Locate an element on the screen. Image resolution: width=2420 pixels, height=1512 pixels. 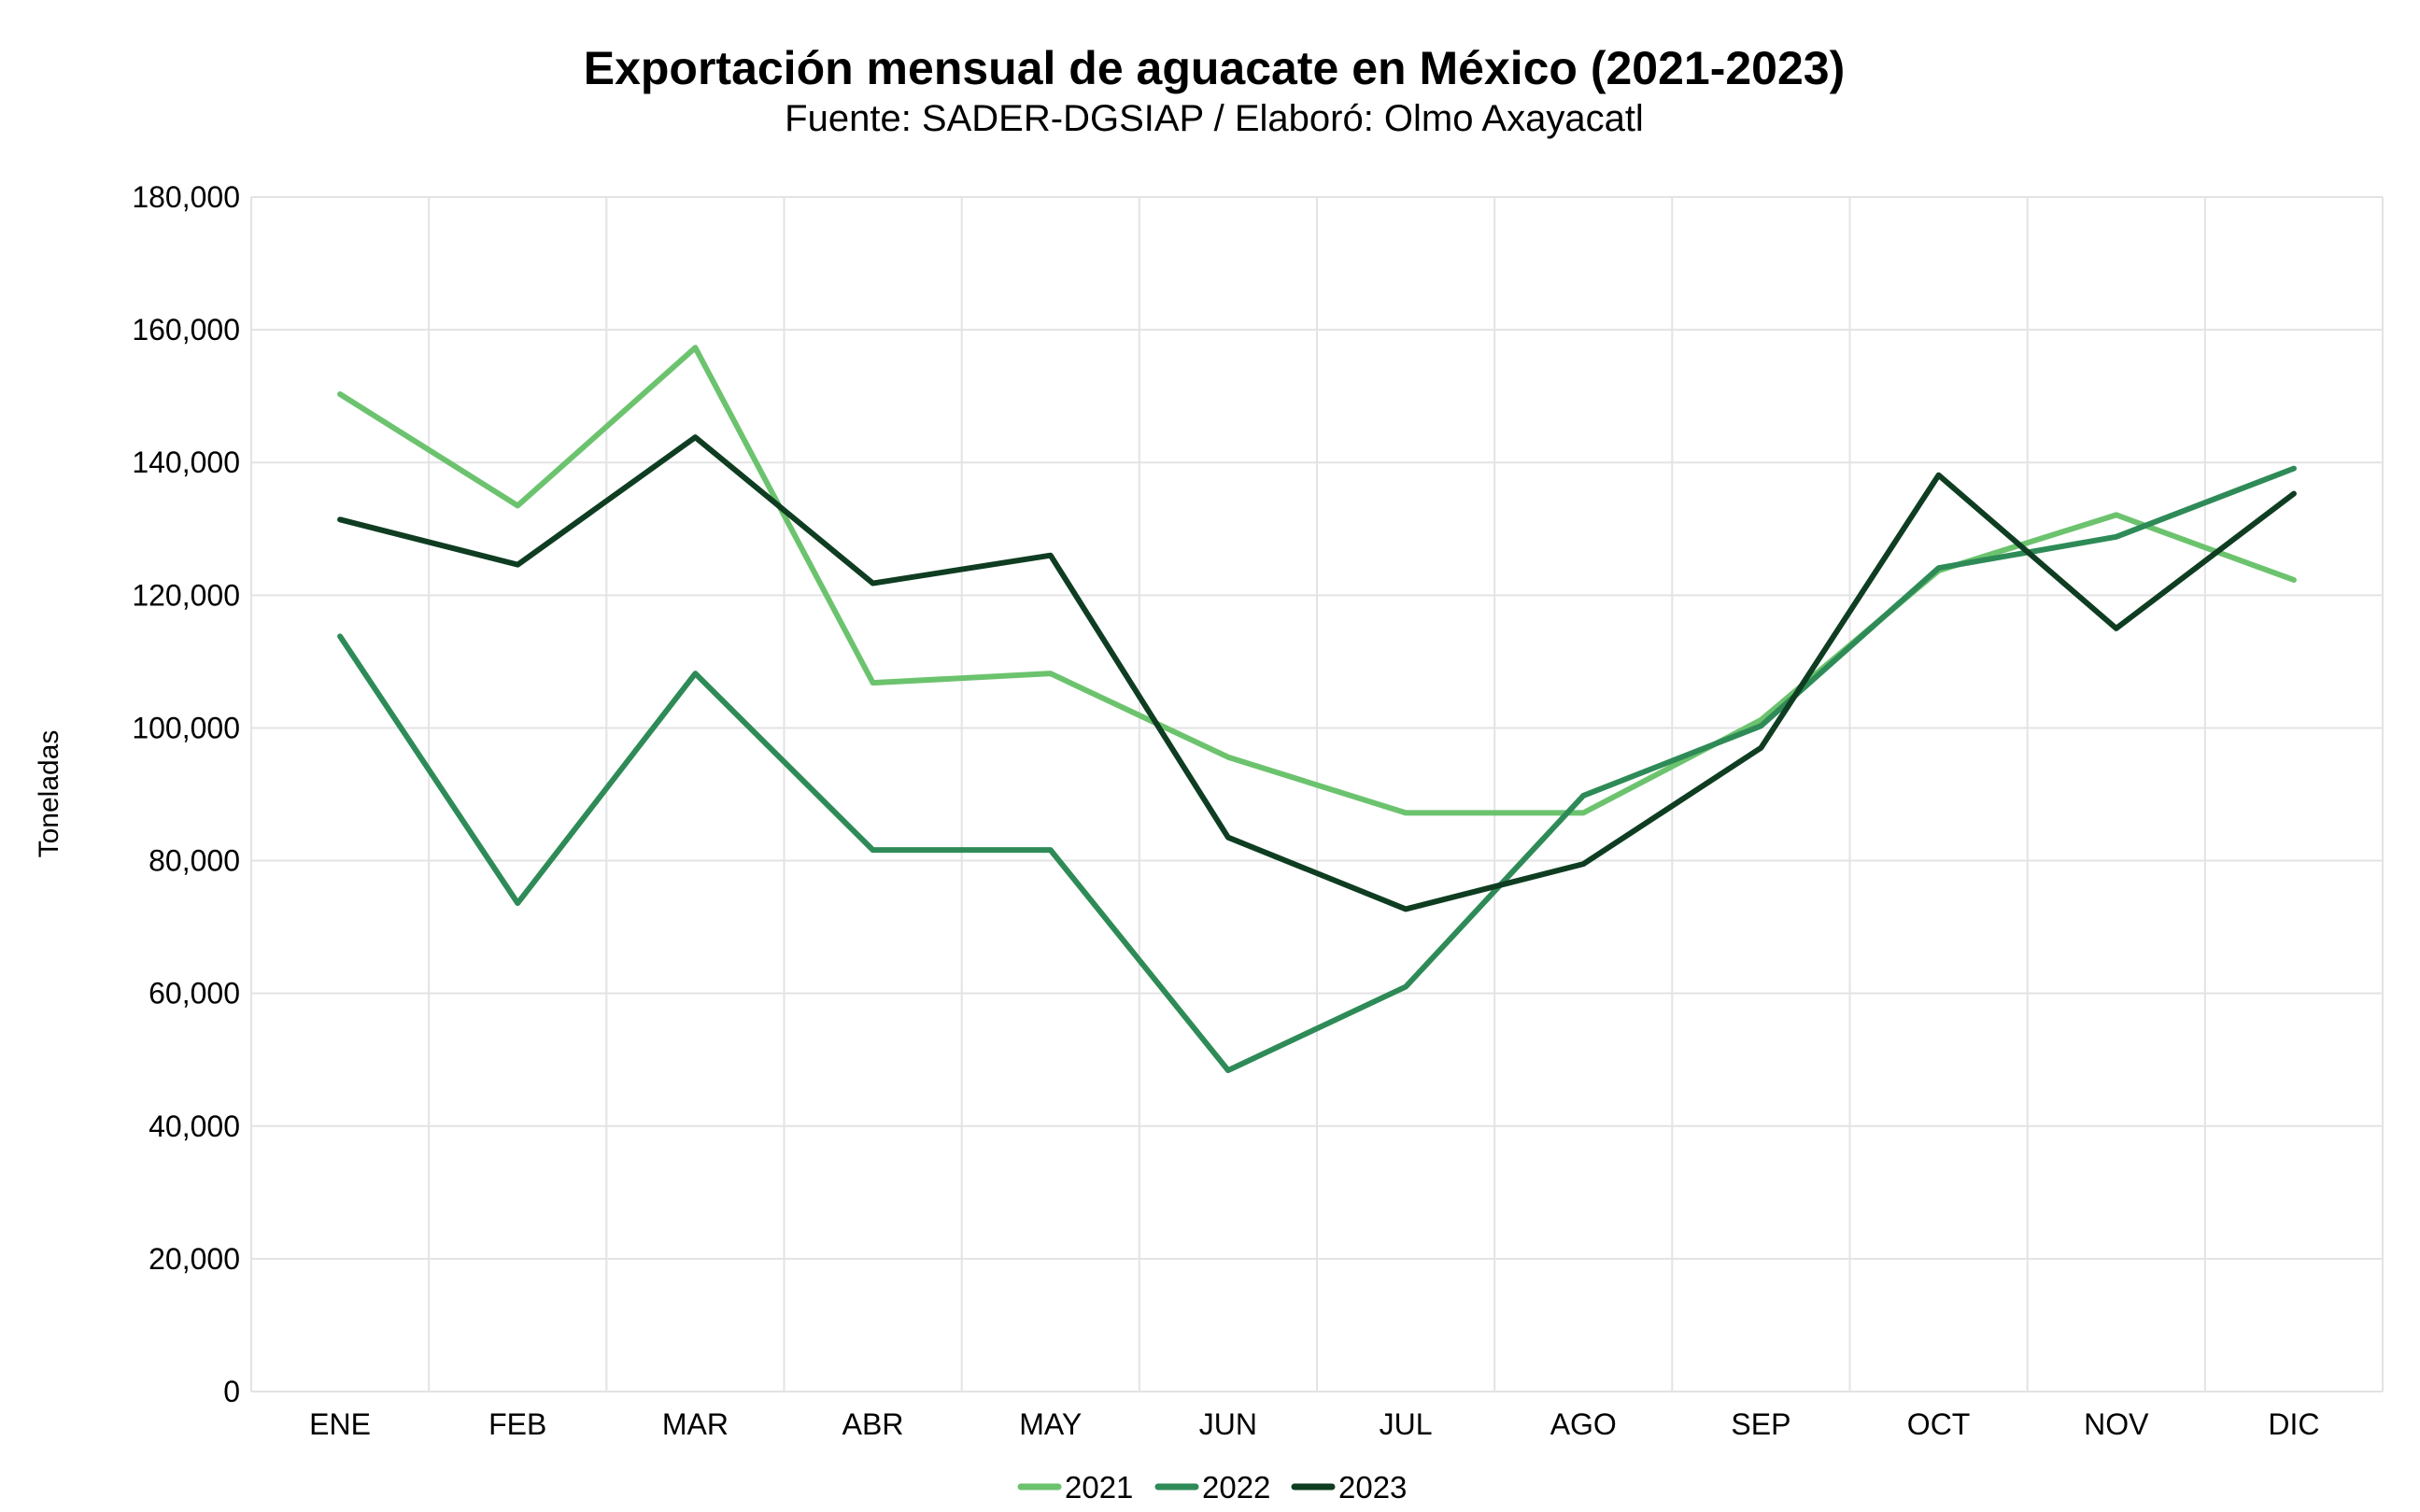
legend-label-2022: 2022 is located at coordinates (1236, 1487).